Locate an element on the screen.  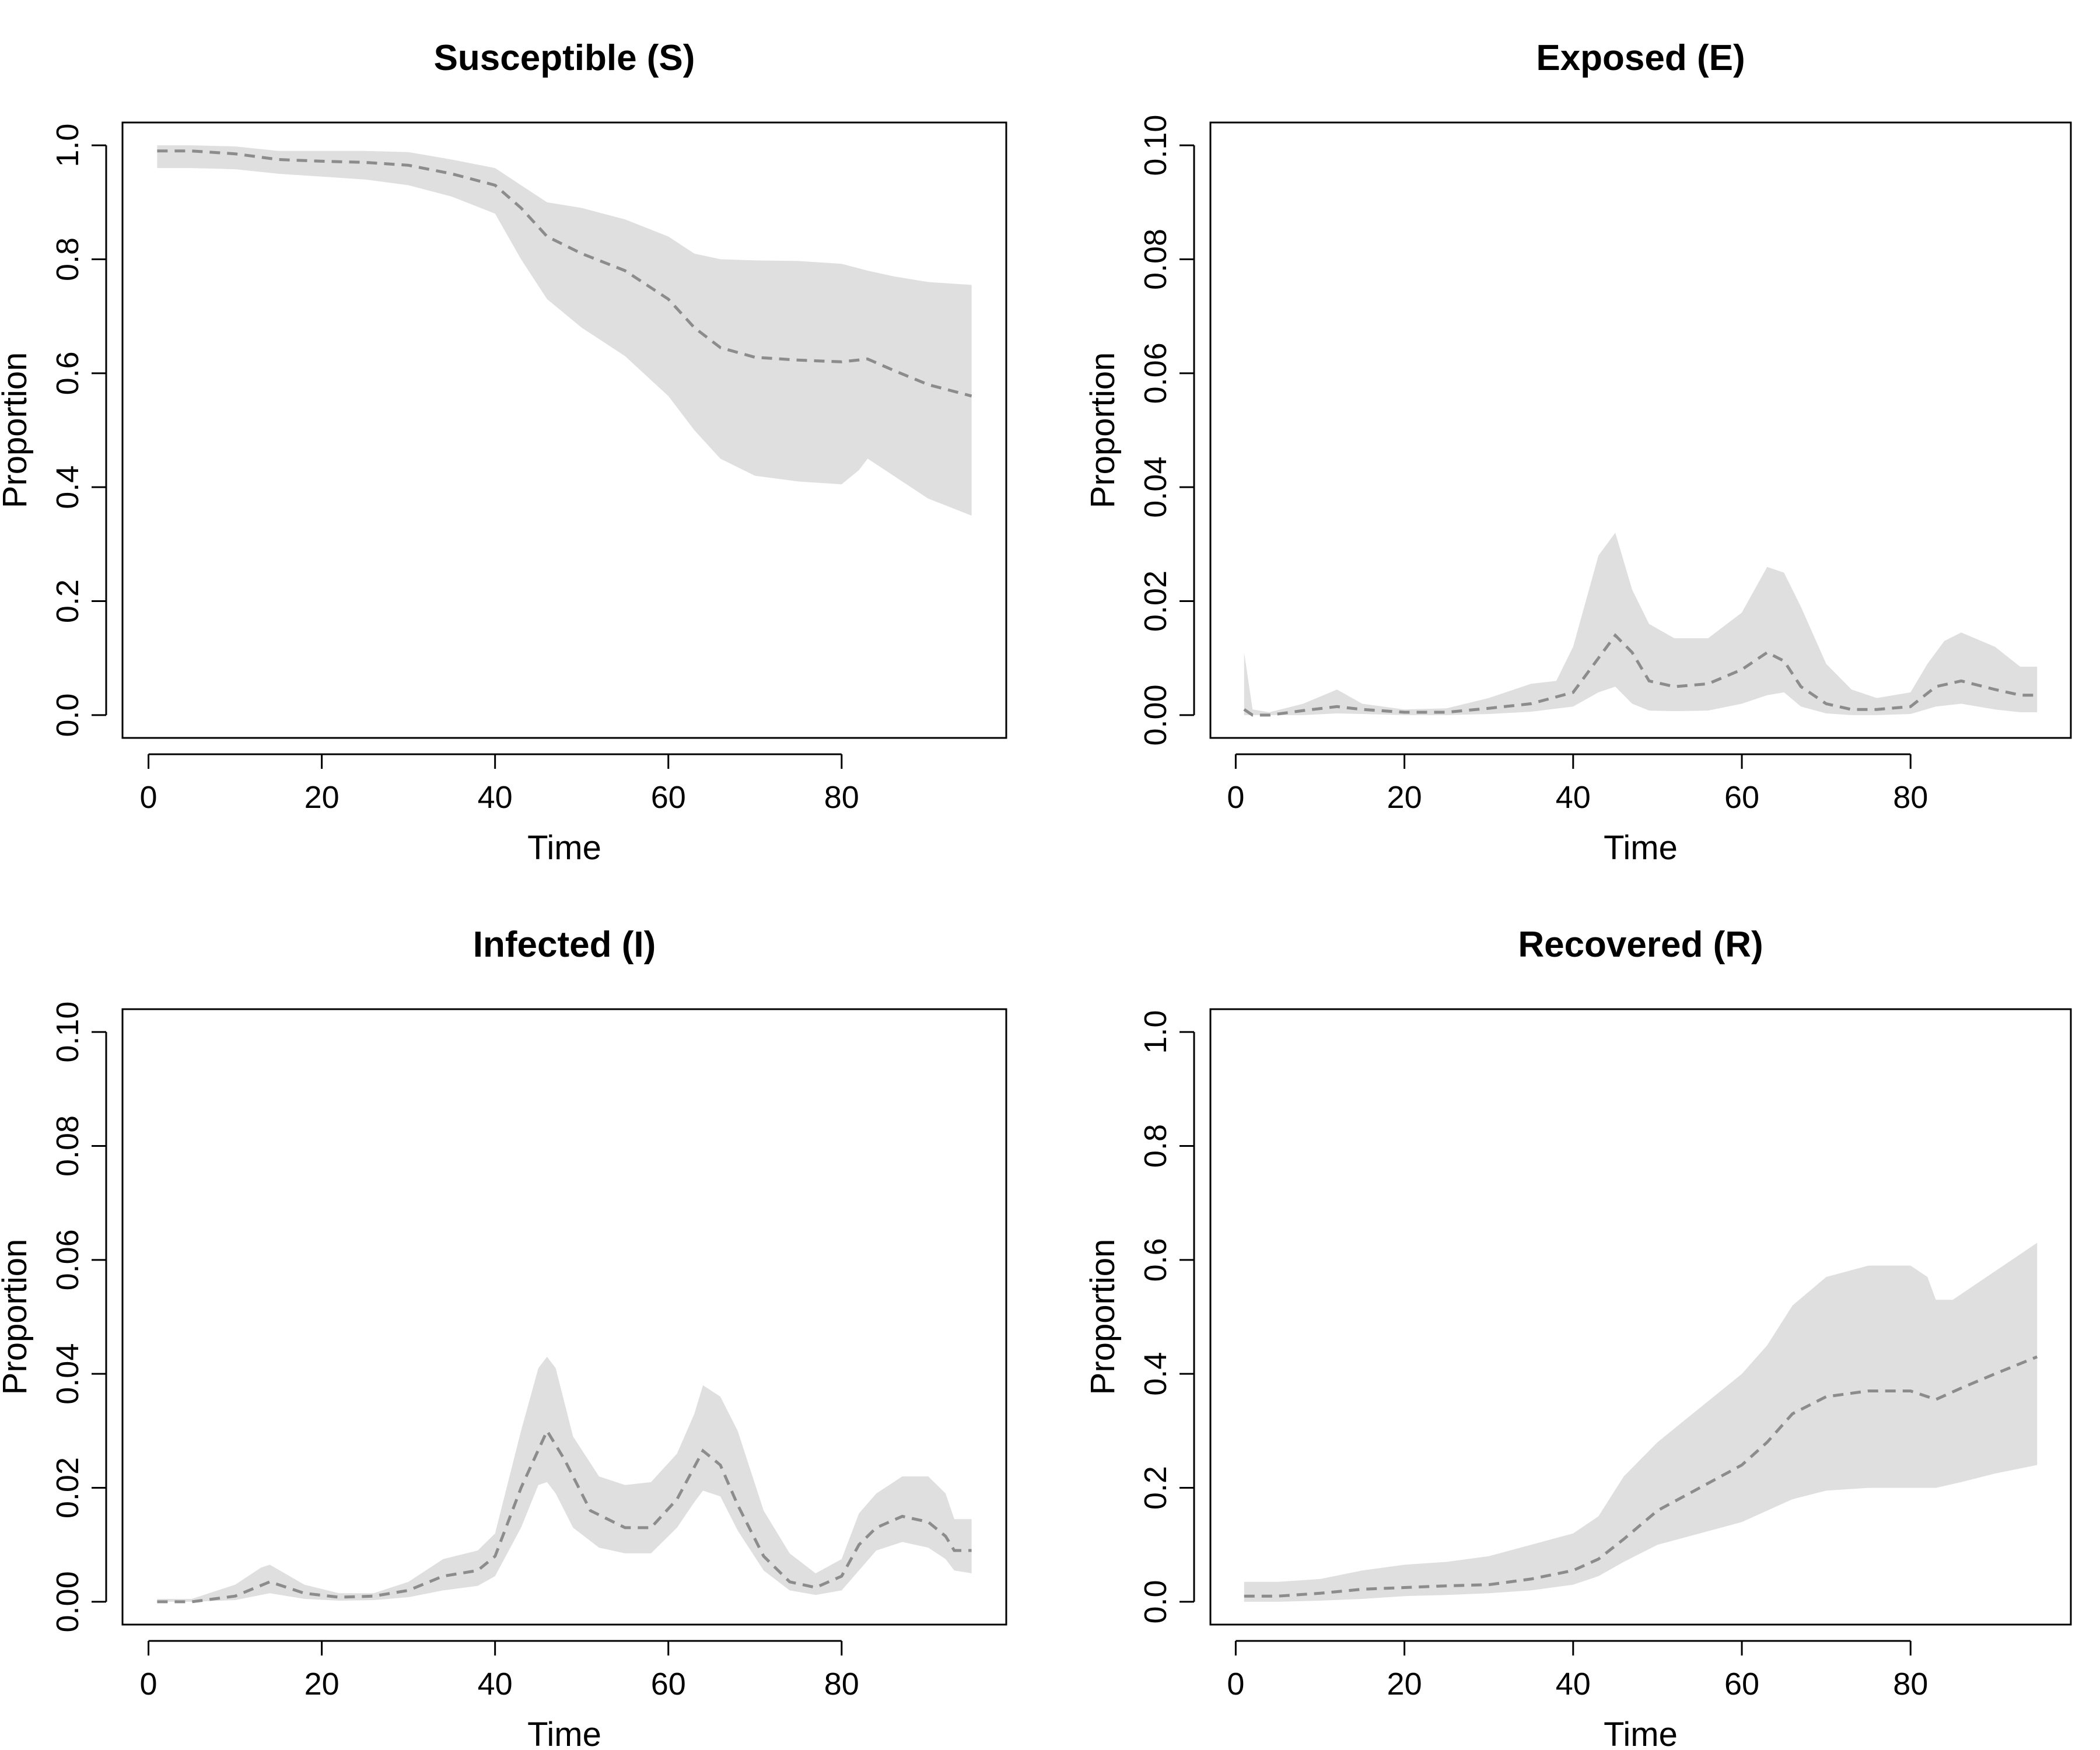
infected-x-tick-label: 20 is located at coordinates (322, 1685).